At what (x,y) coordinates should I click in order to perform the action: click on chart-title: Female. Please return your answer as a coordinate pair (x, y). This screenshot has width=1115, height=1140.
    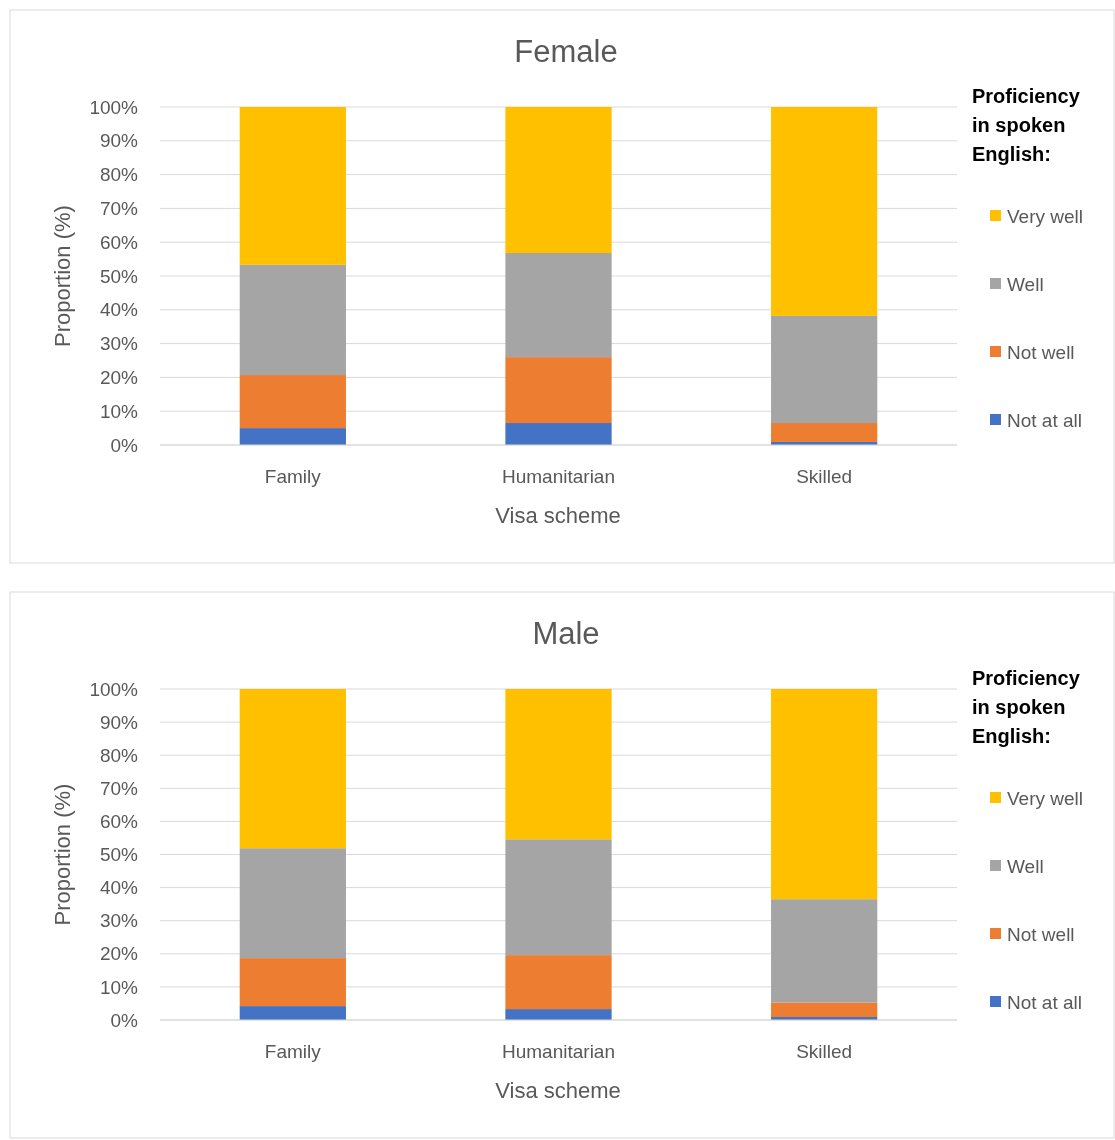
    Looking at the image, I should click on (566, 51).